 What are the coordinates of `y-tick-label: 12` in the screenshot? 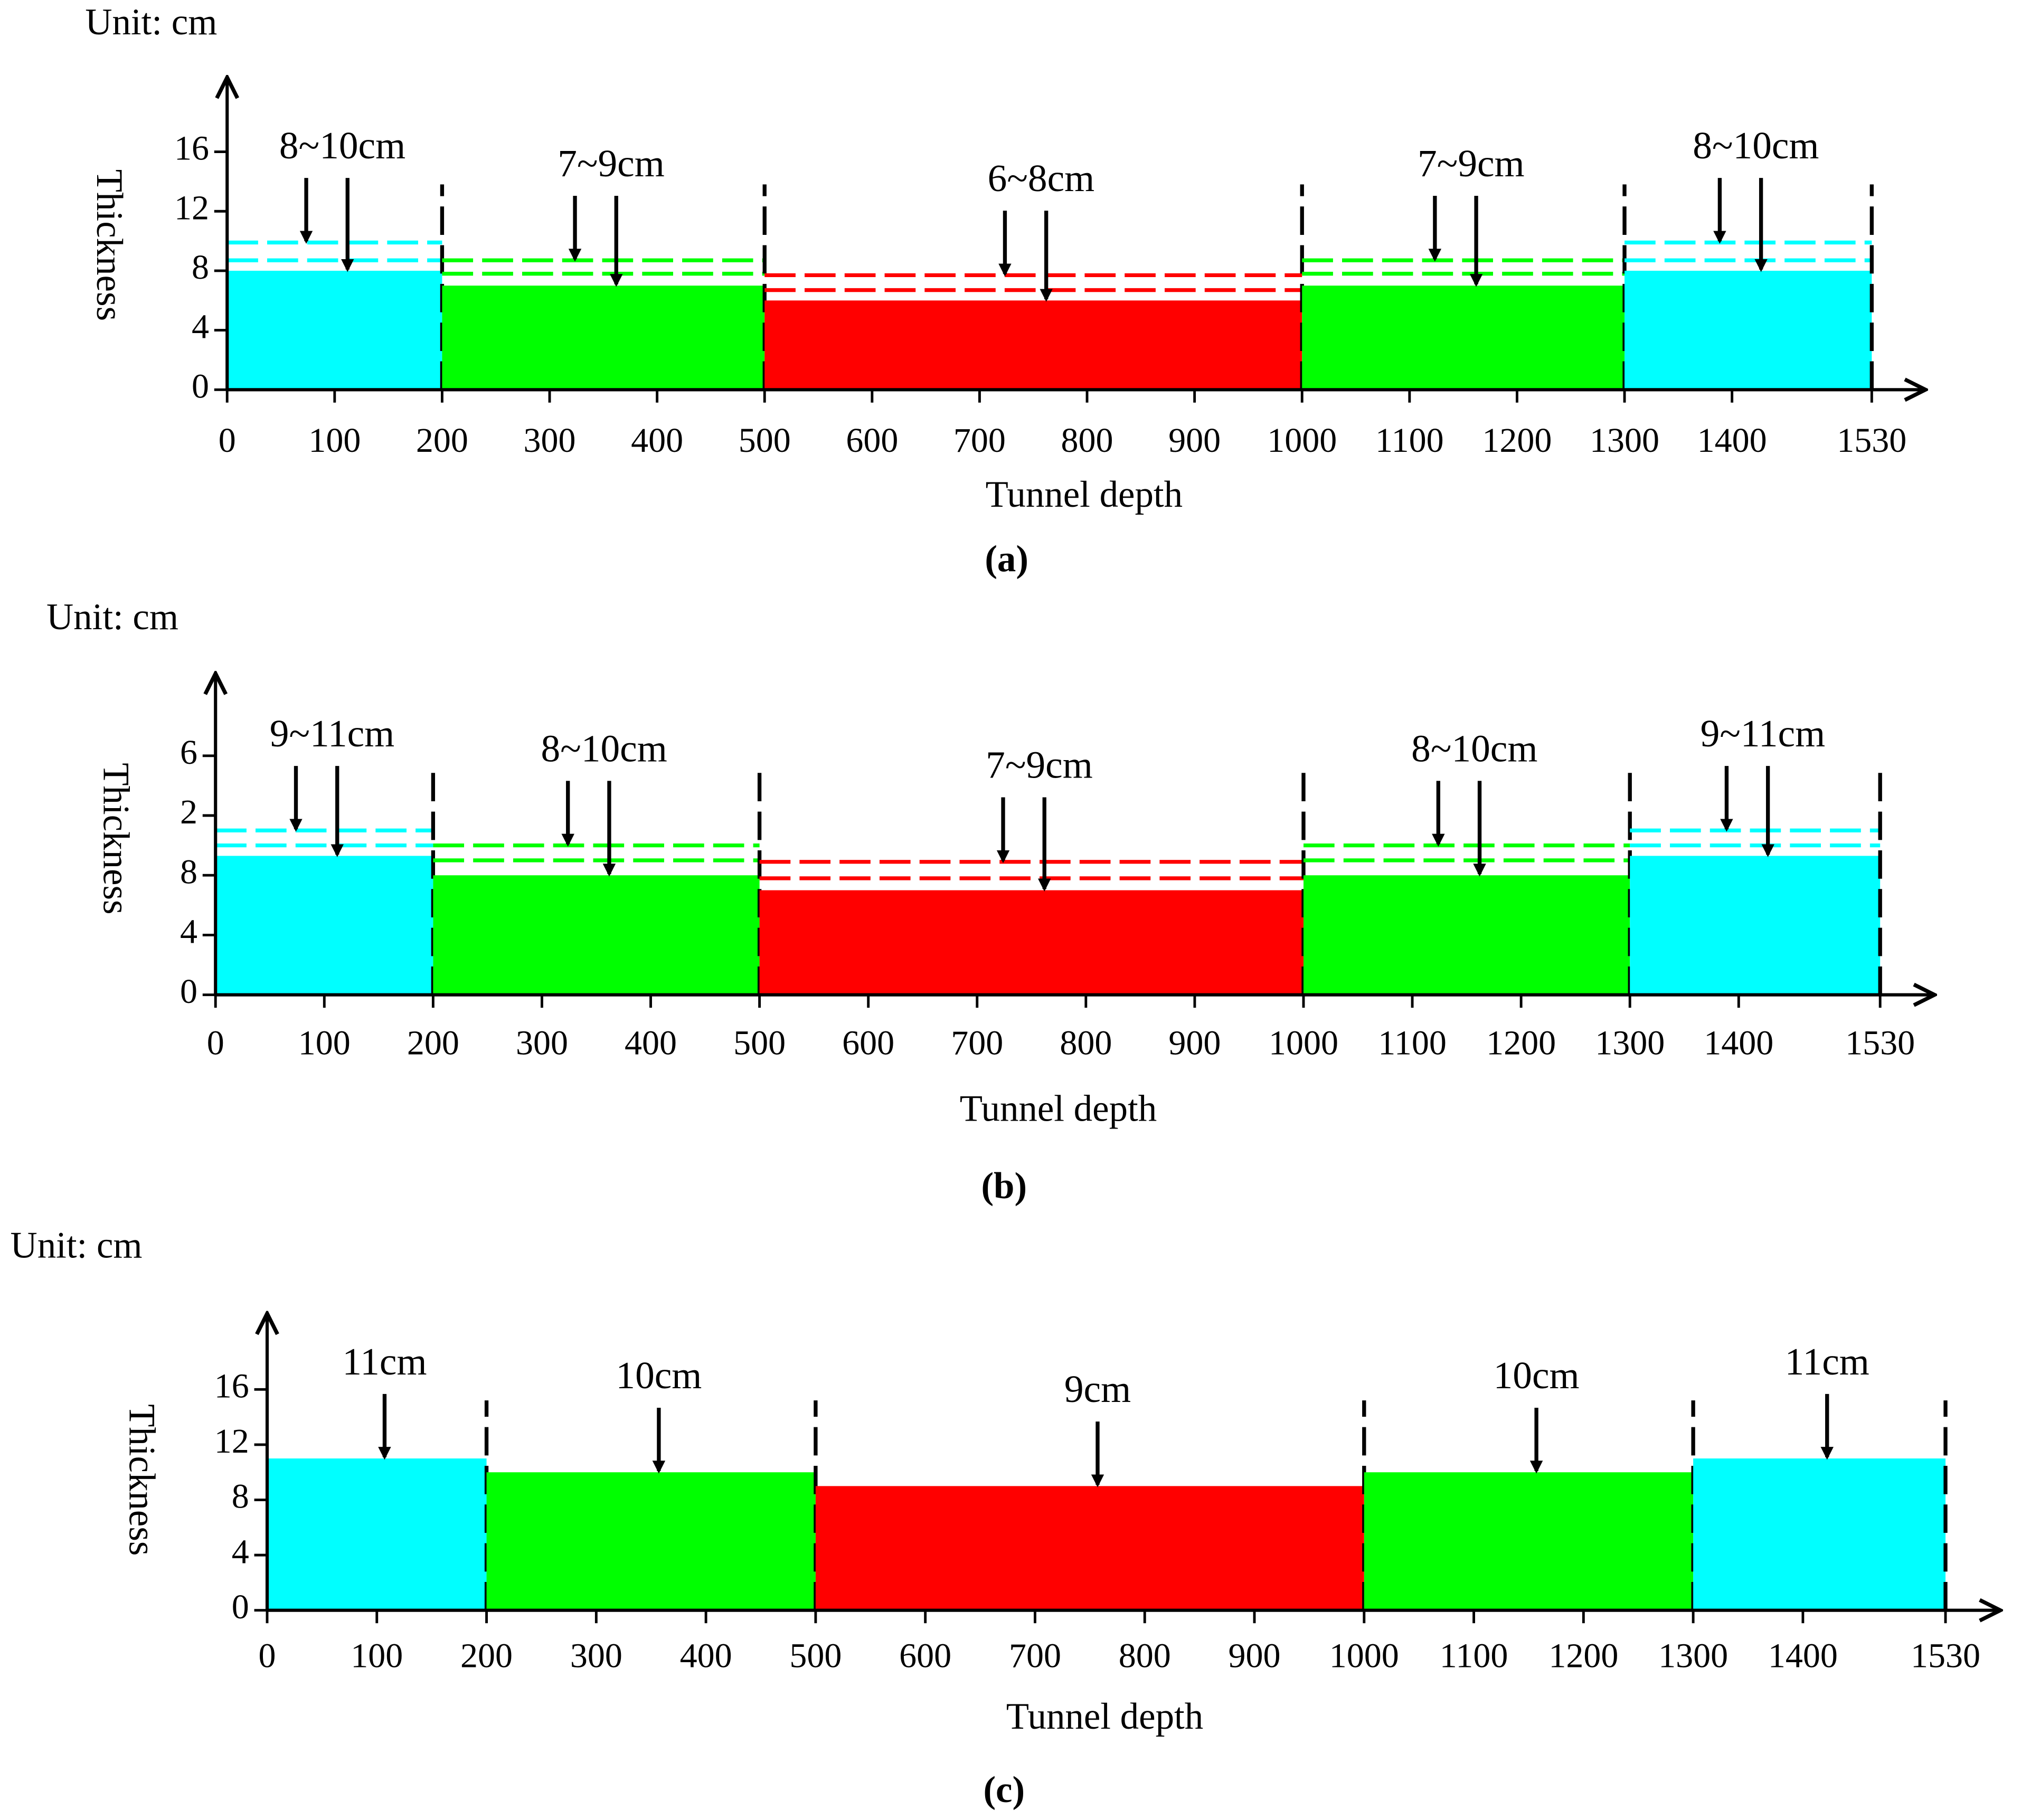 It's located at (192, 208).